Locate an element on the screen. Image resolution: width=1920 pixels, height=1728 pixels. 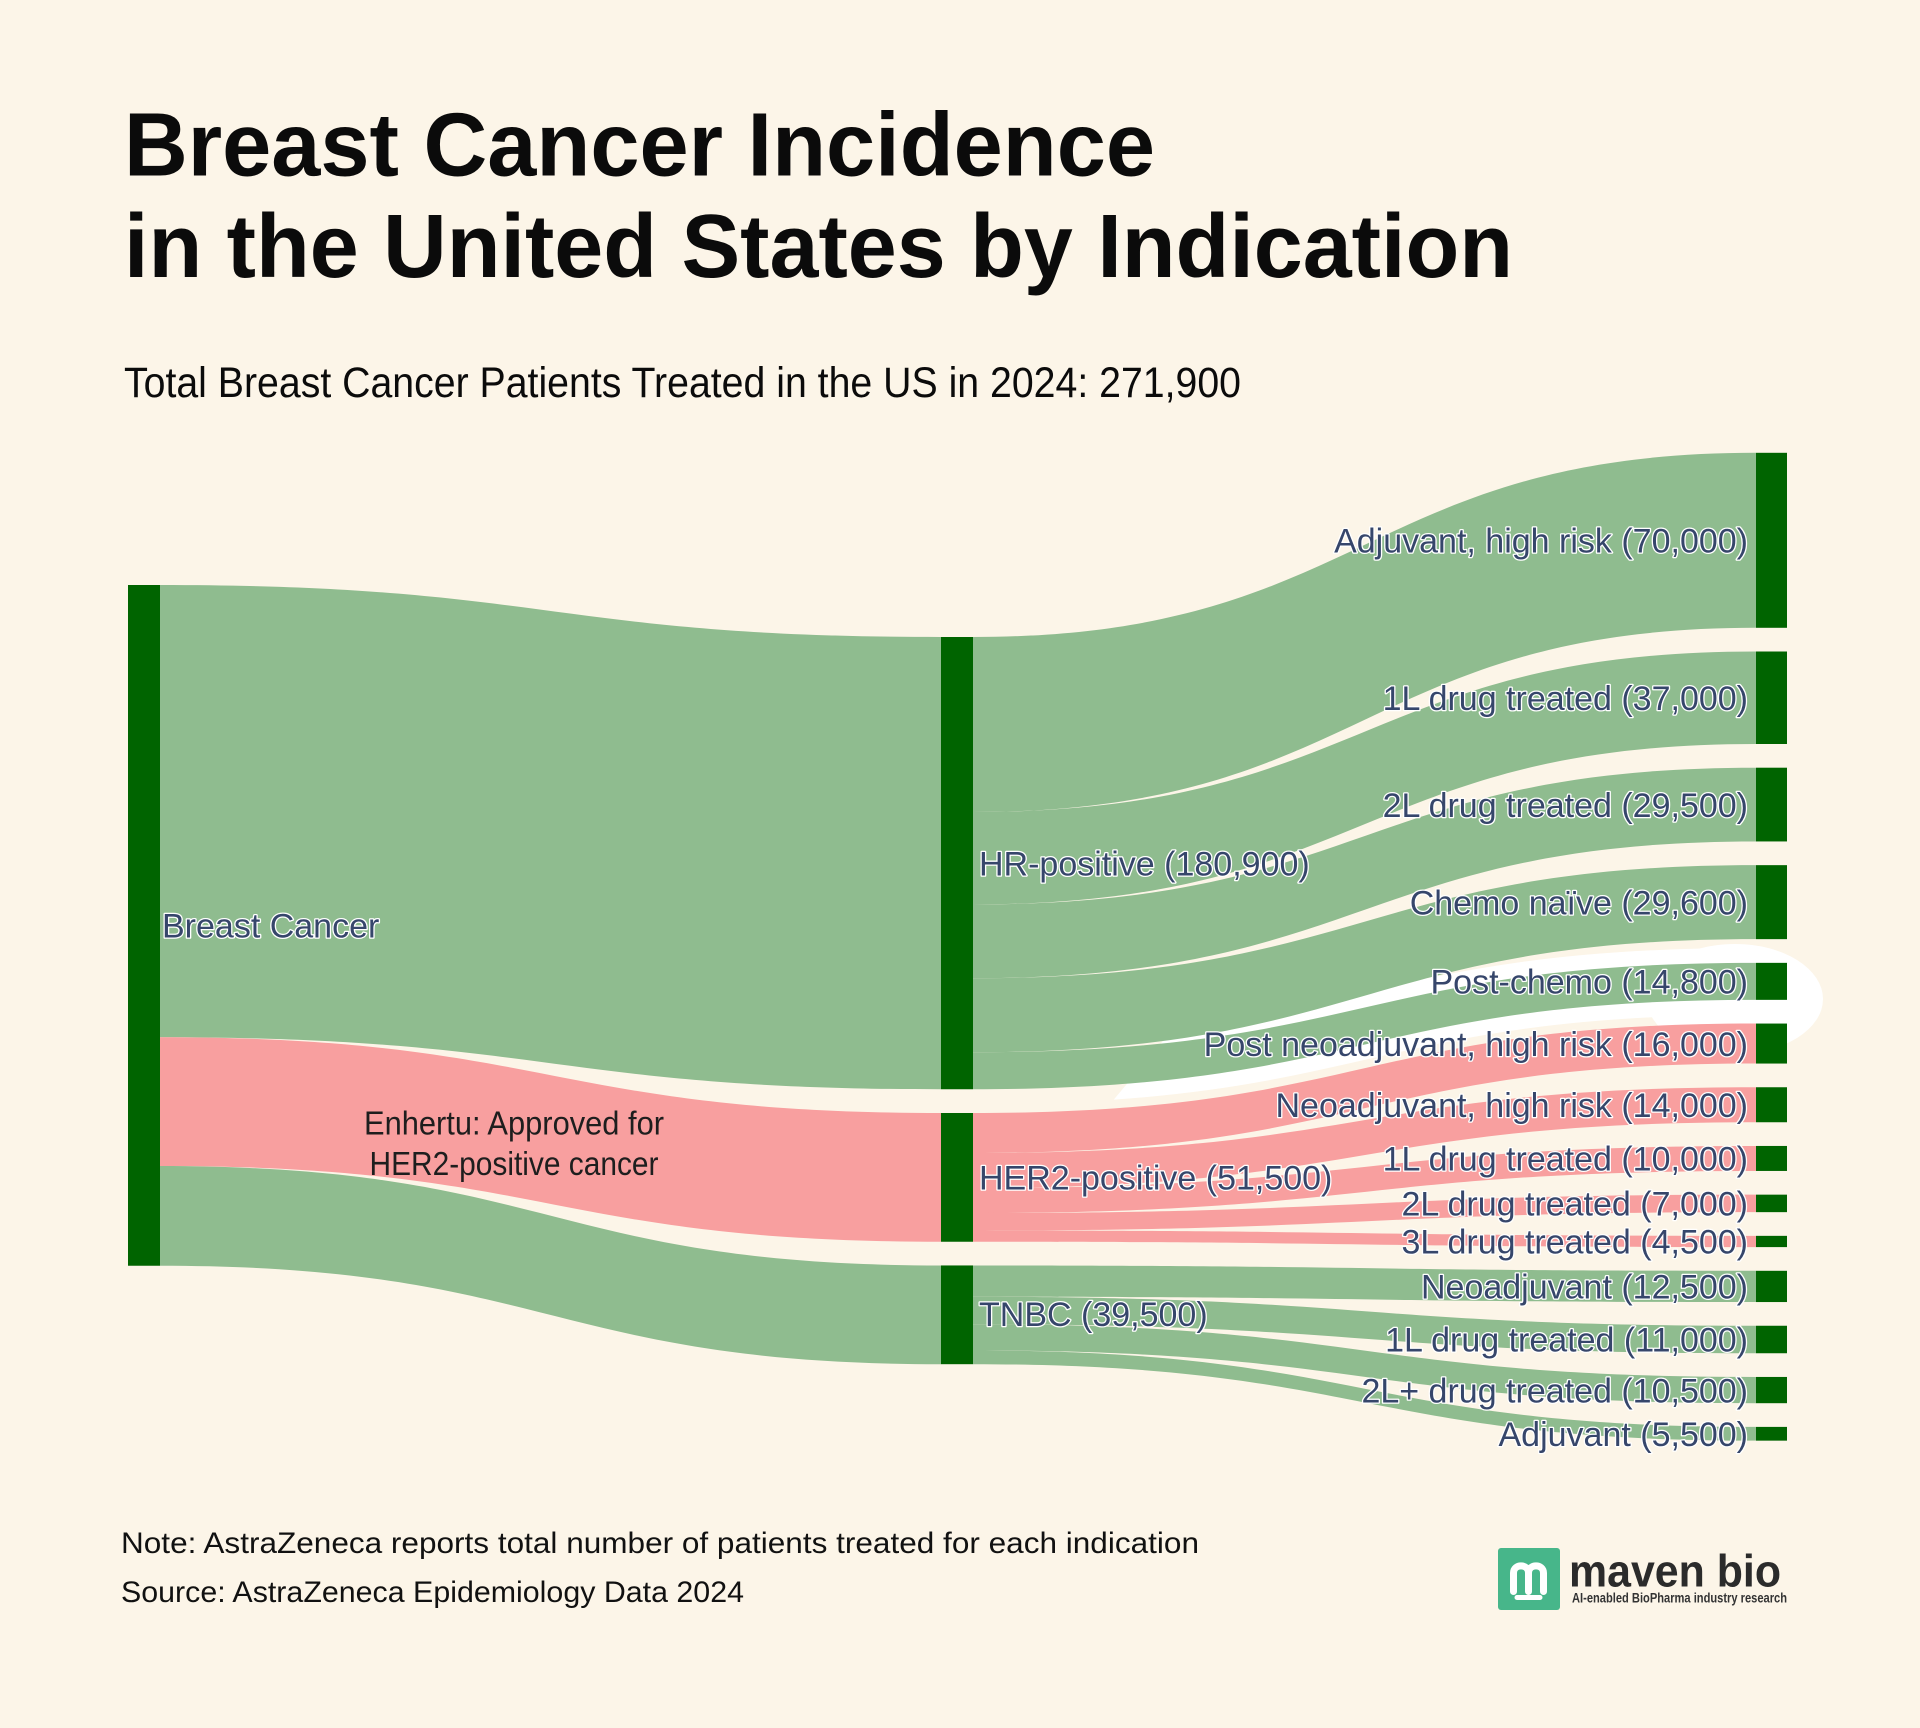
svg-text:in the United States by Indica: in the United States by Indication is located at coordinates (818, 247).